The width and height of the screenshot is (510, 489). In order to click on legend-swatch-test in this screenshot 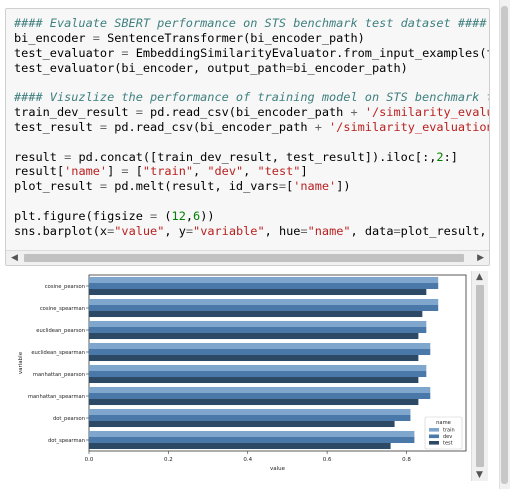, I will do `click(434, 443)`.